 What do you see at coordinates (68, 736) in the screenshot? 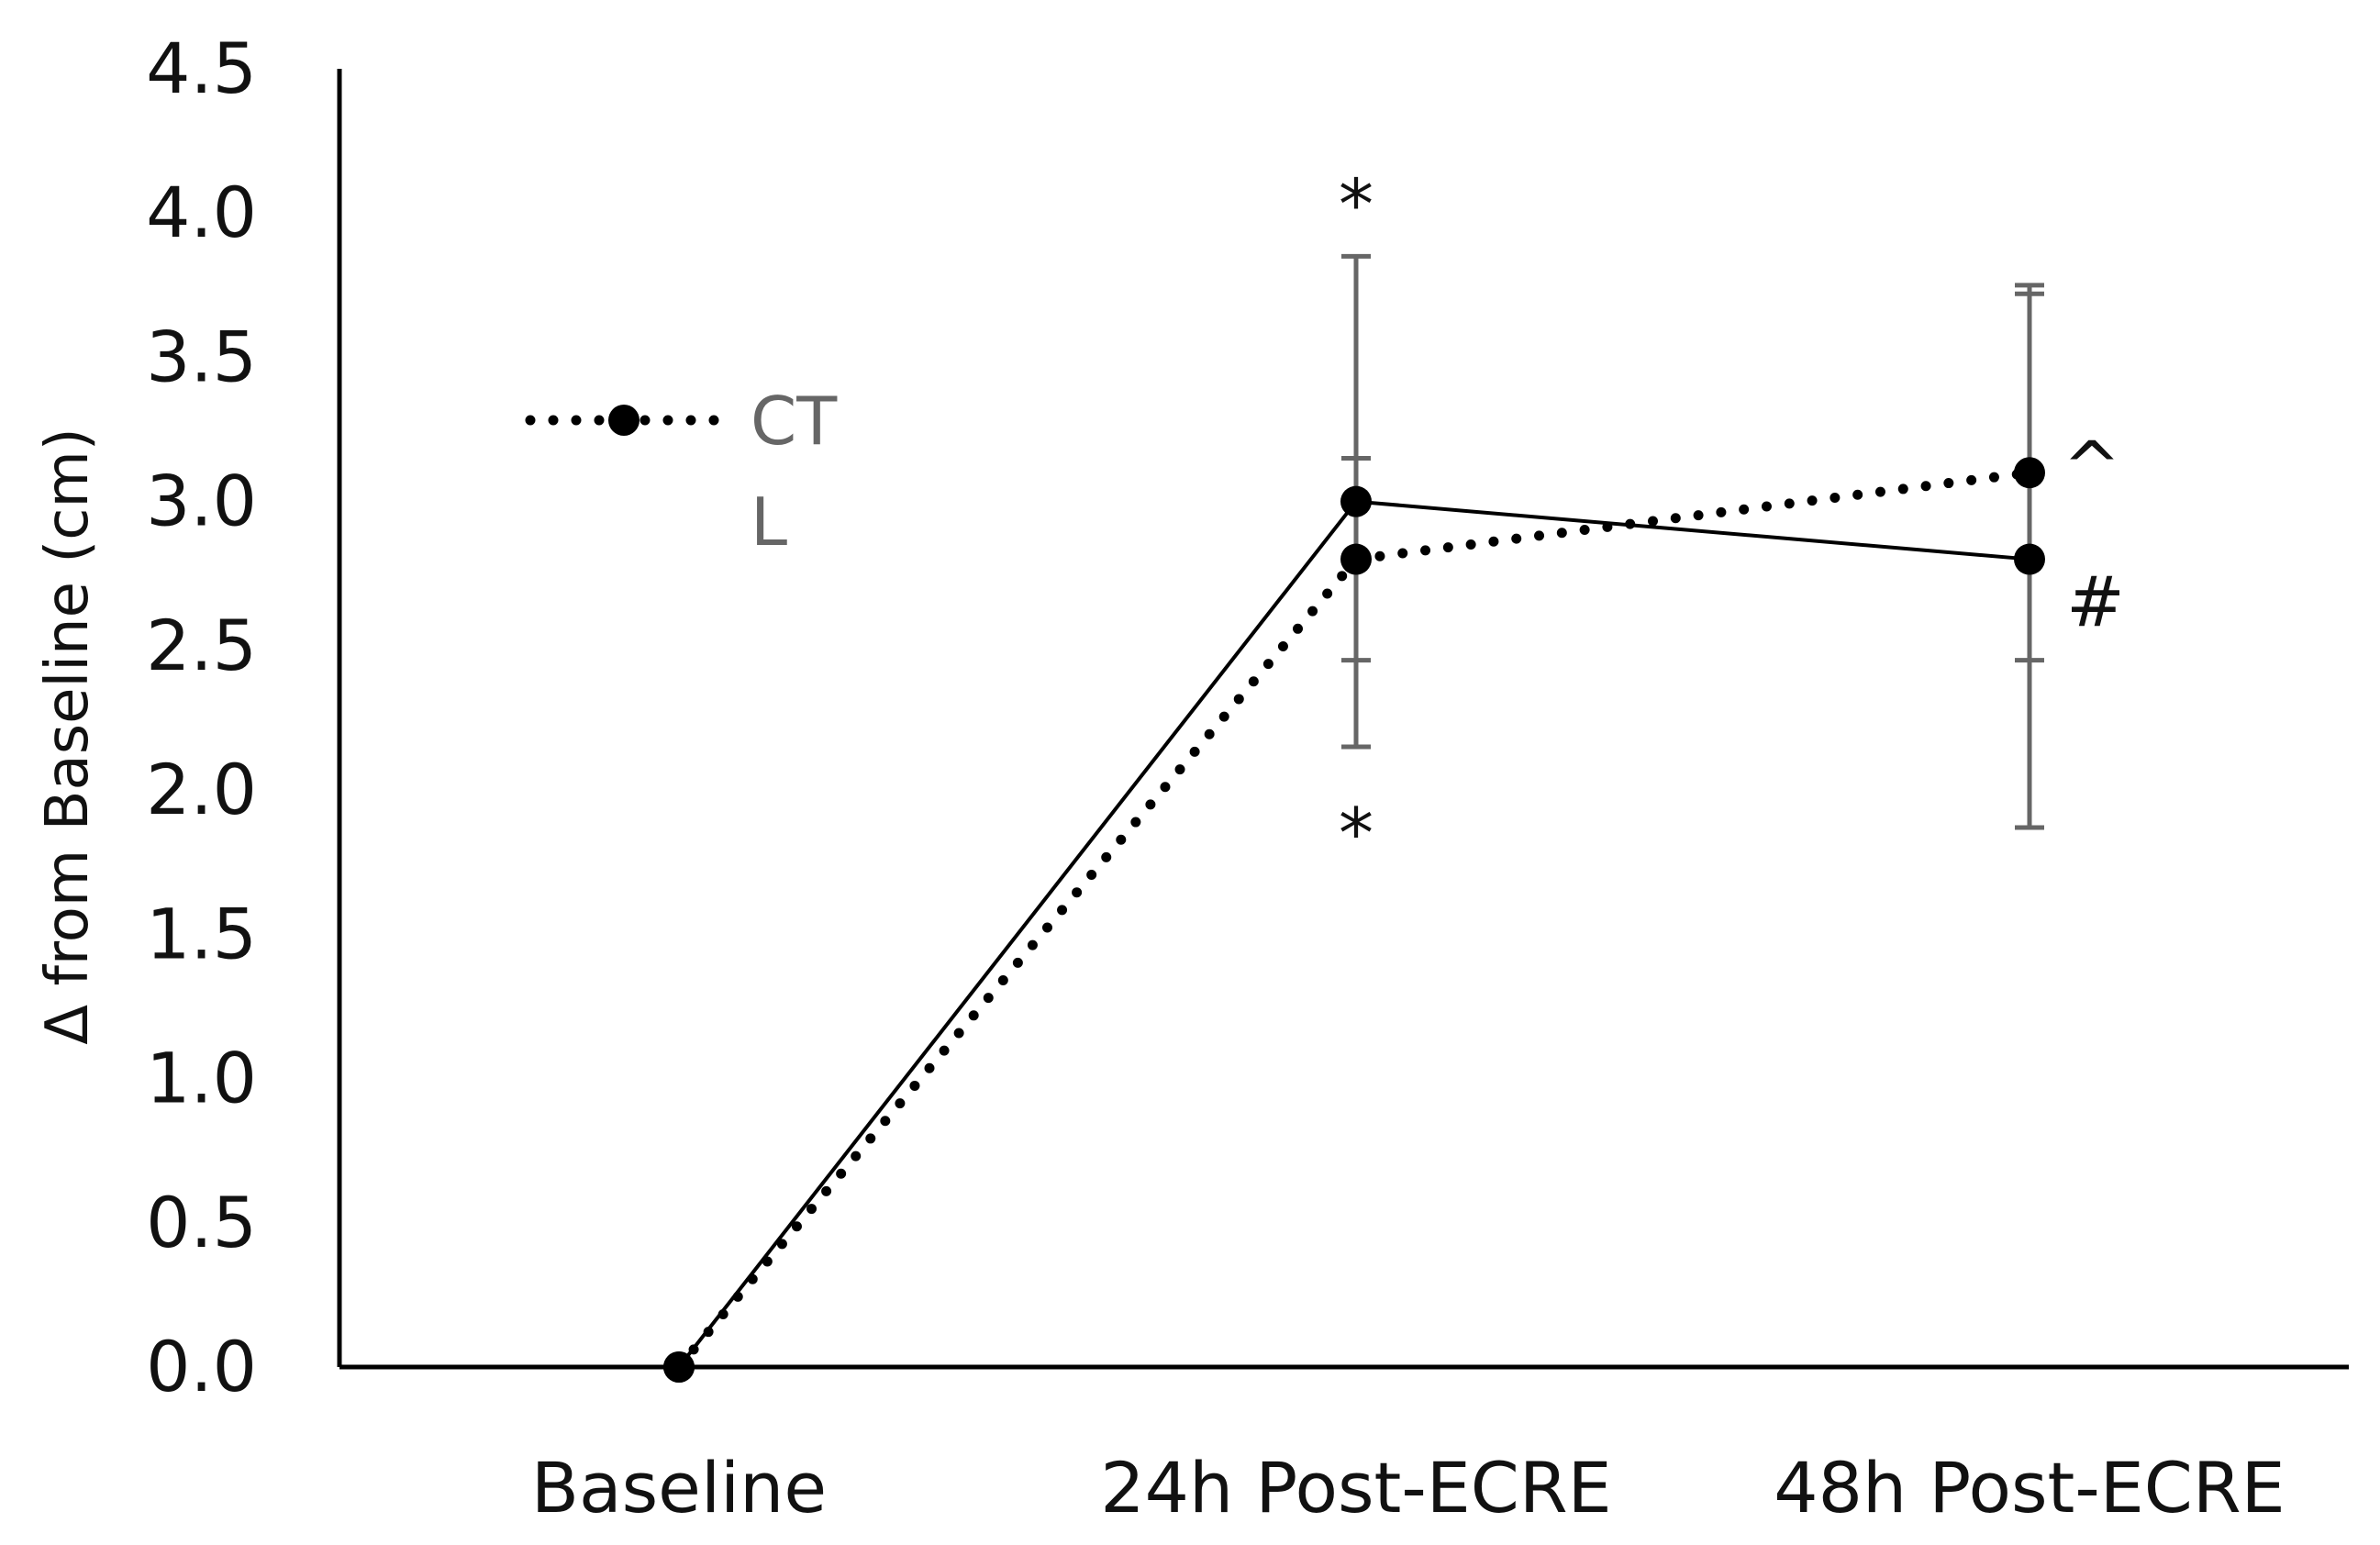
I see `y-axis-title: Δ from Baseline (cm)` at bounding box center [68, 736].